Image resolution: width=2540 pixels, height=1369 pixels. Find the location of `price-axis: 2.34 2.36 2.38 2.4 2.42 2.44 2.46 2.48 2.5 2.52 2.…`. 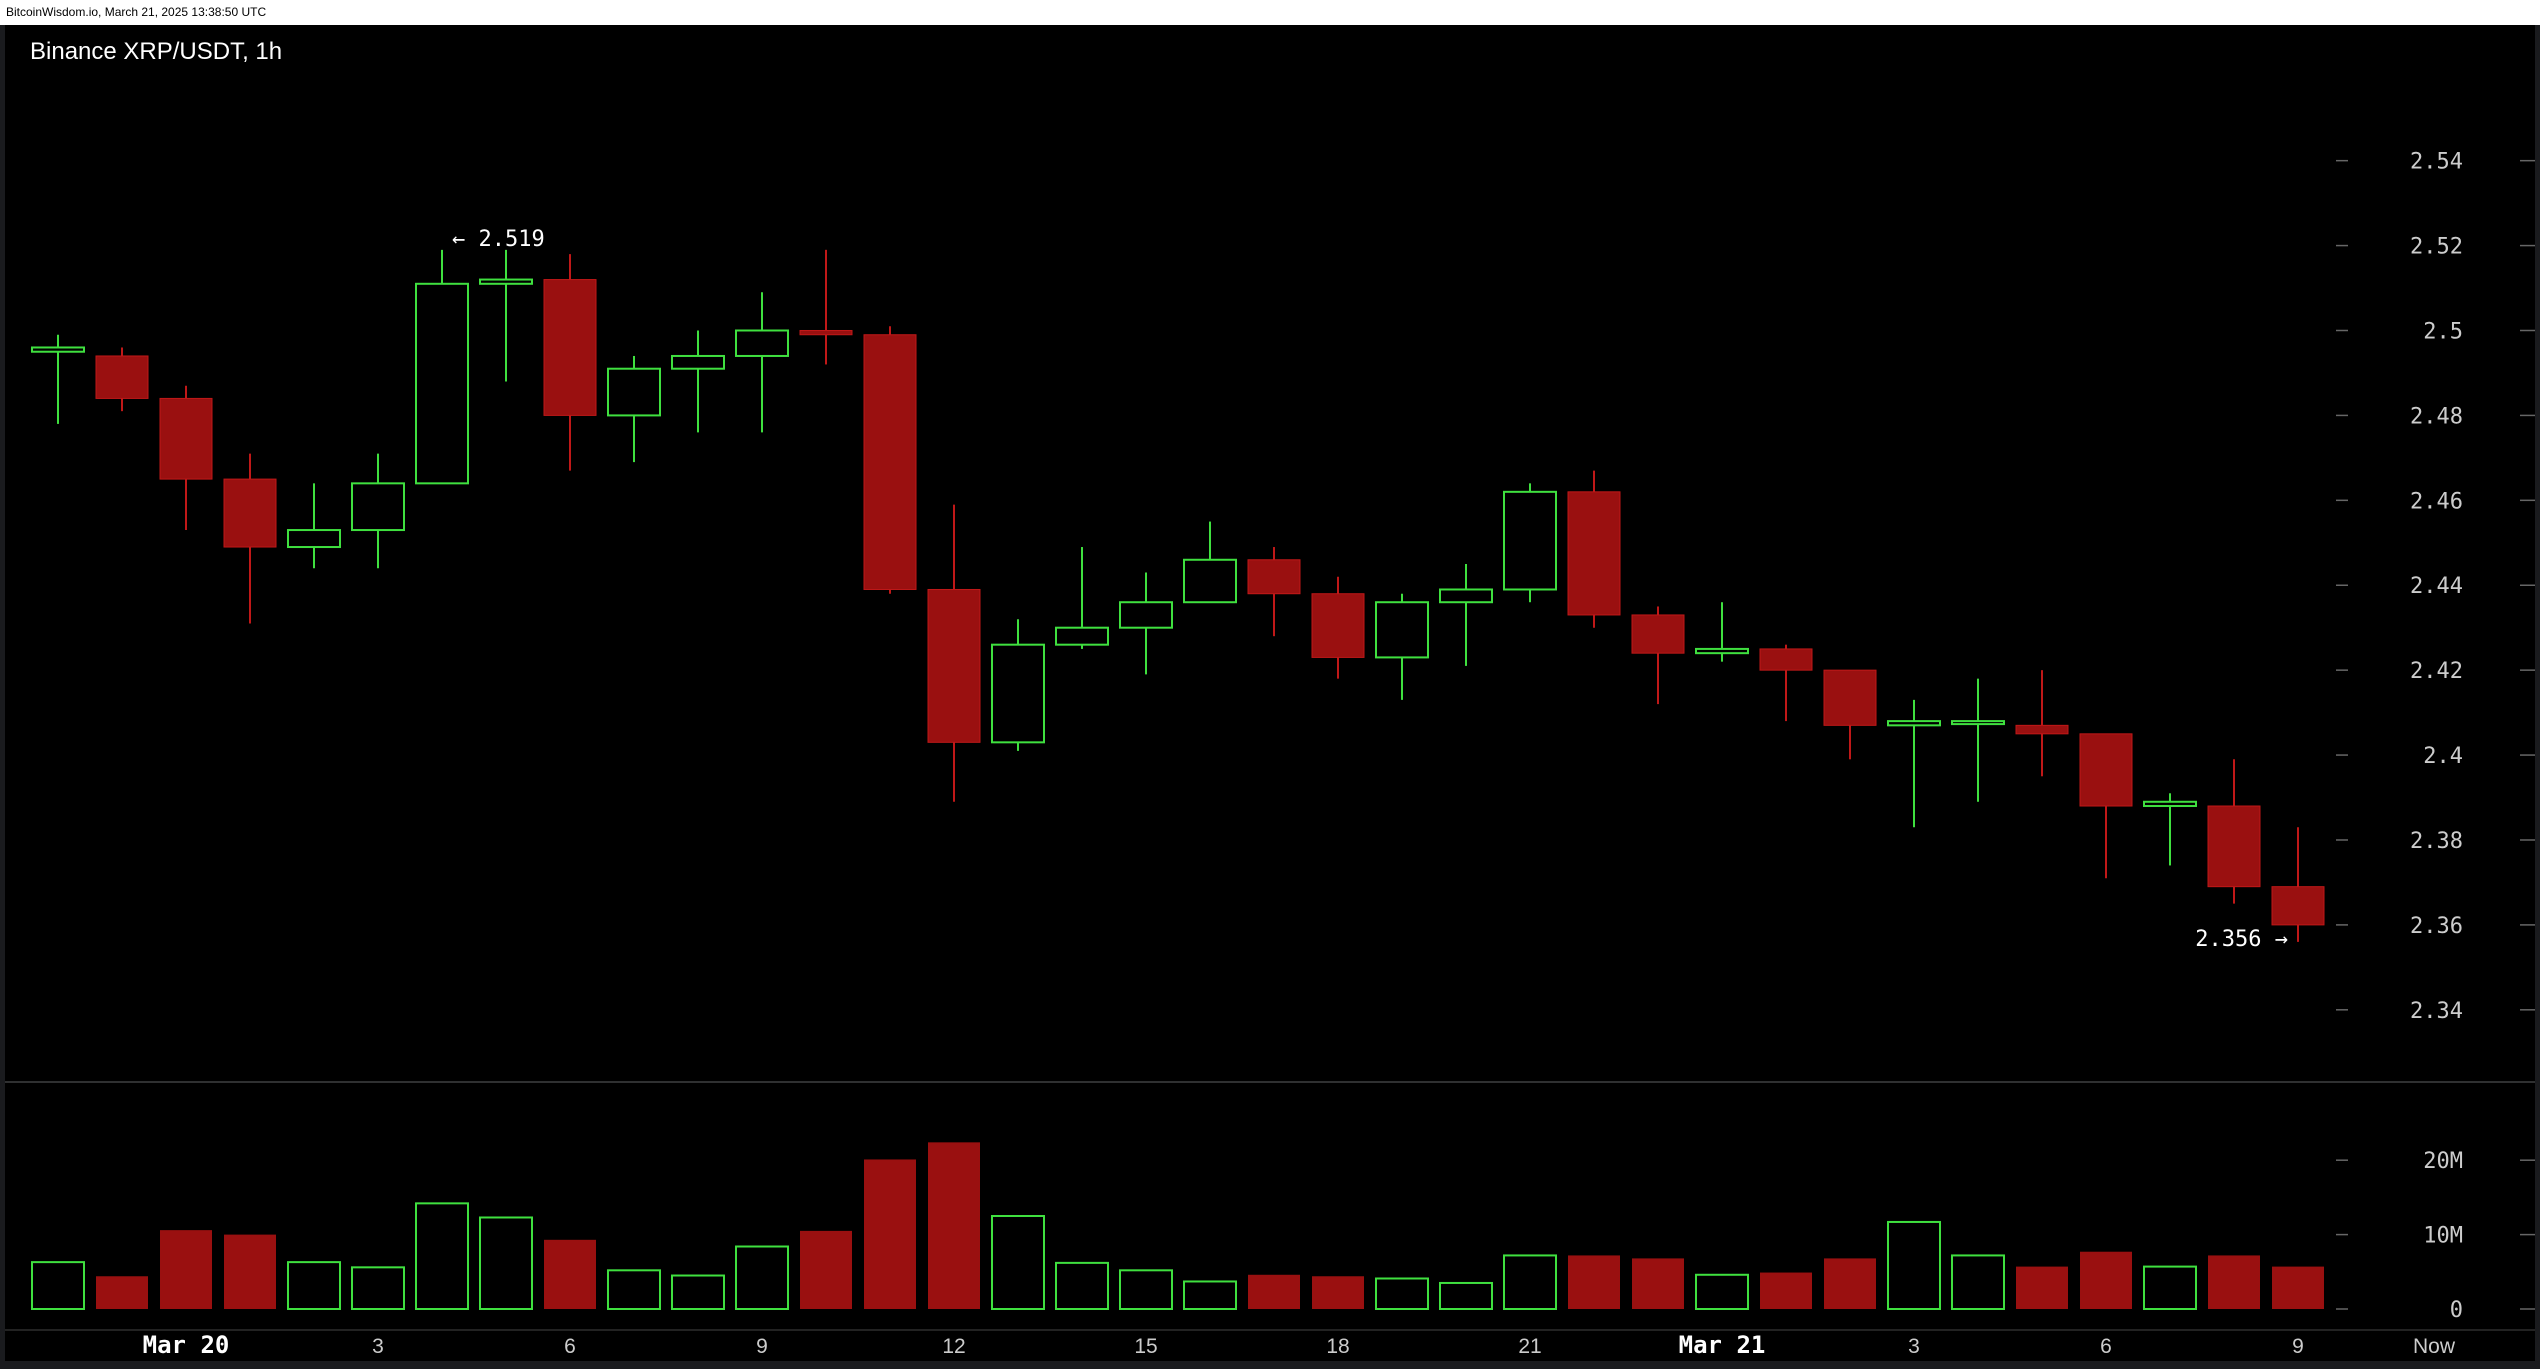

price-axis: 2.34 2.36 2.38 2.4 2.42 2.44 2.46 2.48 2.5 2.52 2.… is located at coordinates (2435, 587).